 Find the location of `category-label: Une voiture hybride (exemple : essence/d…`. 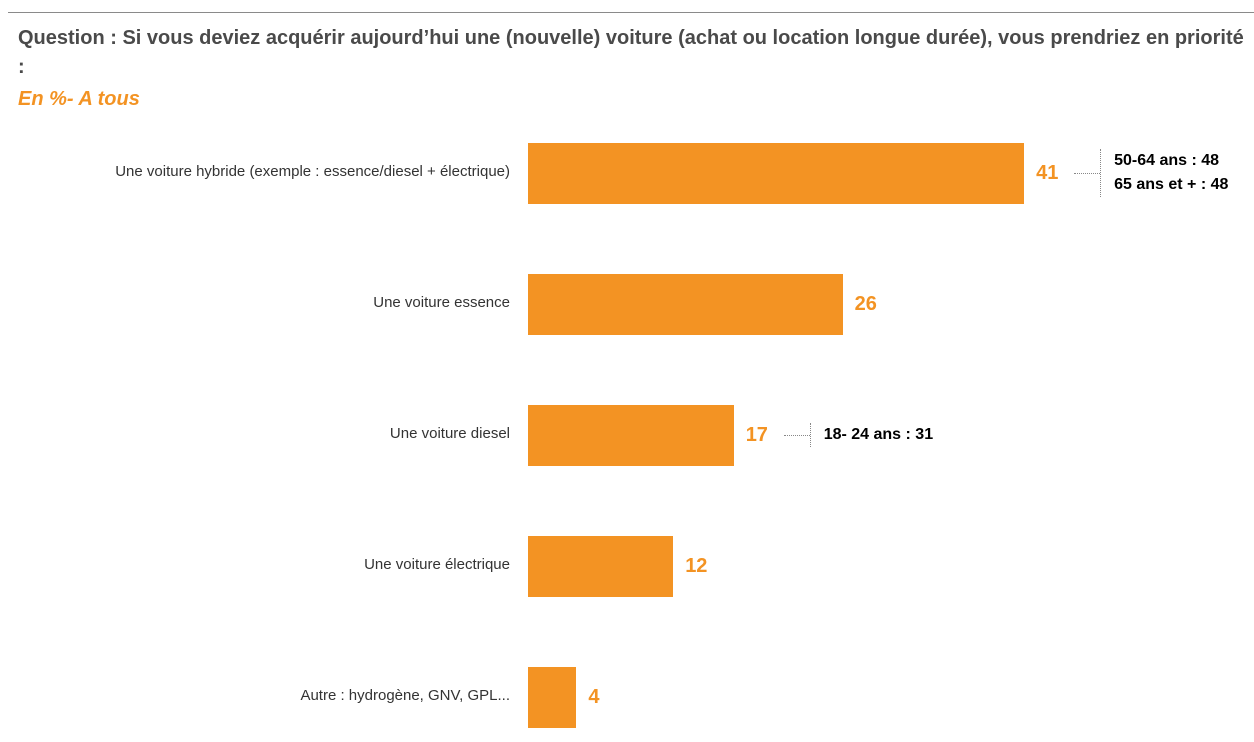

category-label: Une voiture hybride (exemple : essence/d… is located at coordinates (312, 171).